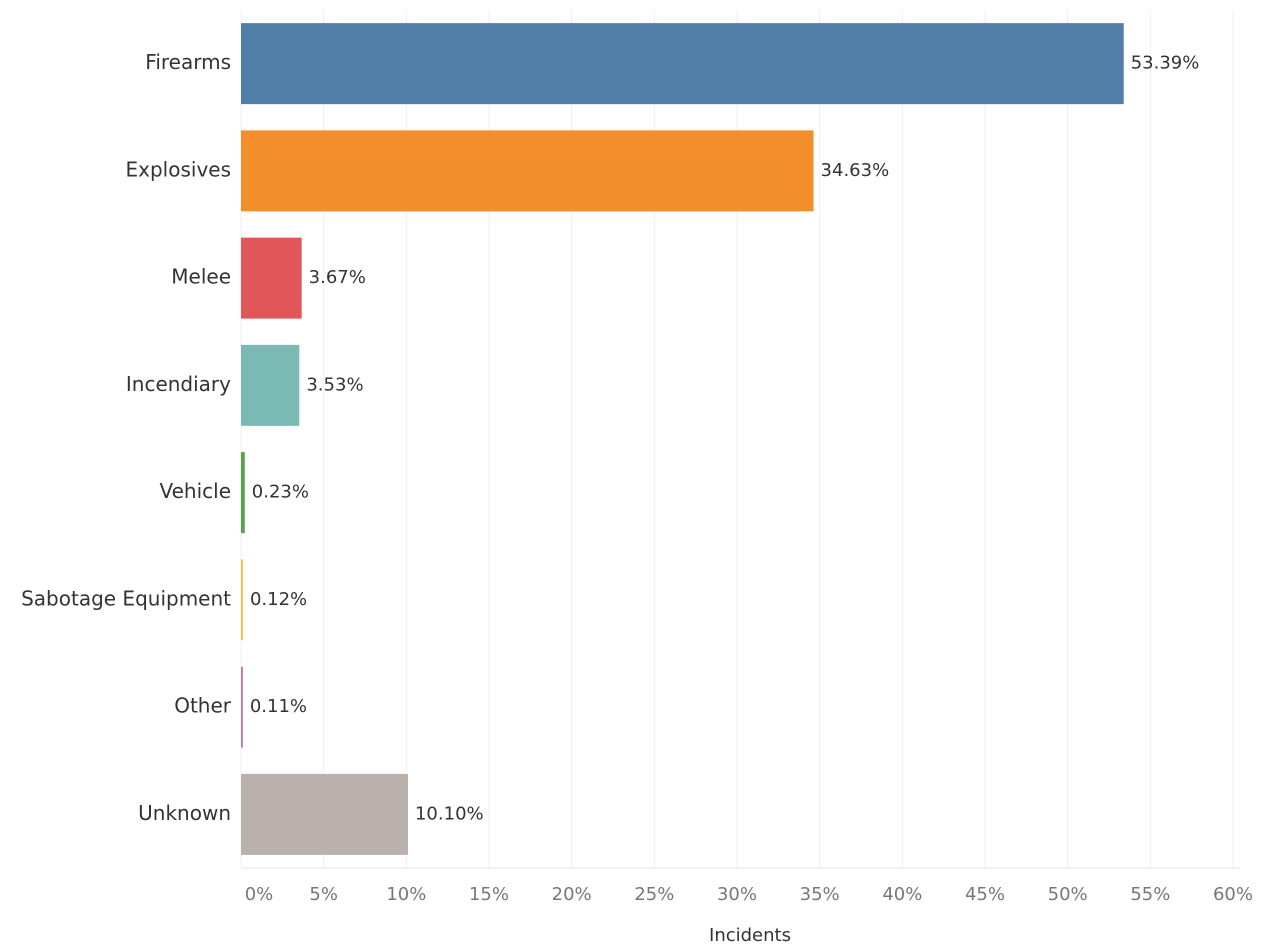  Describe the element at coordinates (1150, 894) in the screenshot. I see `x-tick-label: 55%` at that location.